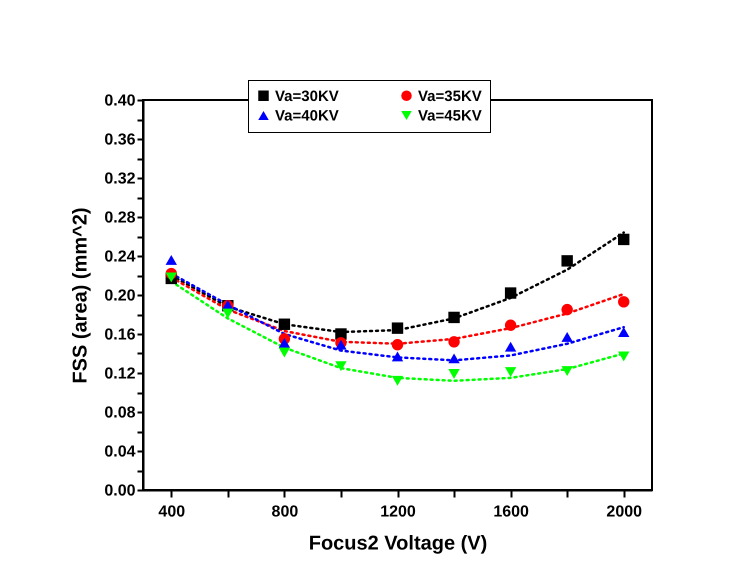 This screenshot has width=742, height=584. Describe the element at coordinates (120, 374) in the screenshot. I see `y-tick-label: 0.12` at that location.